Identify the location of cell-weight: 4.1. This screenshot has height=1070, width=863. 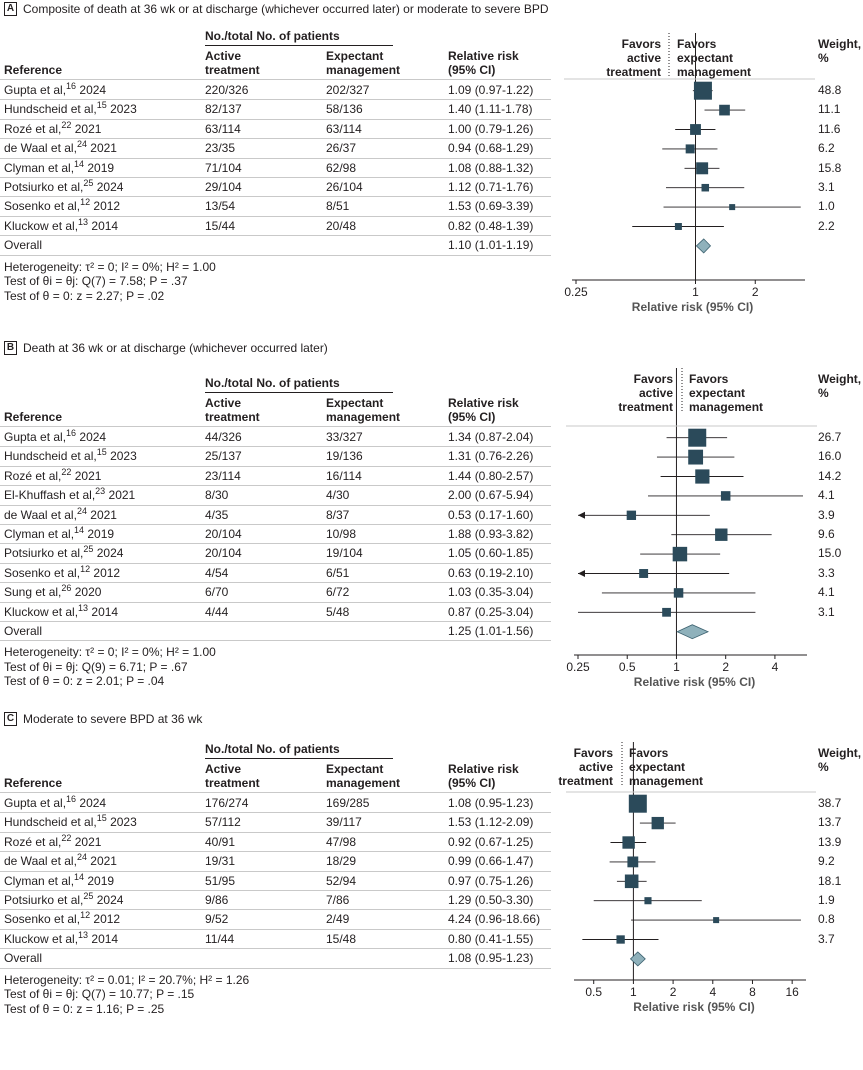
(826, 495).